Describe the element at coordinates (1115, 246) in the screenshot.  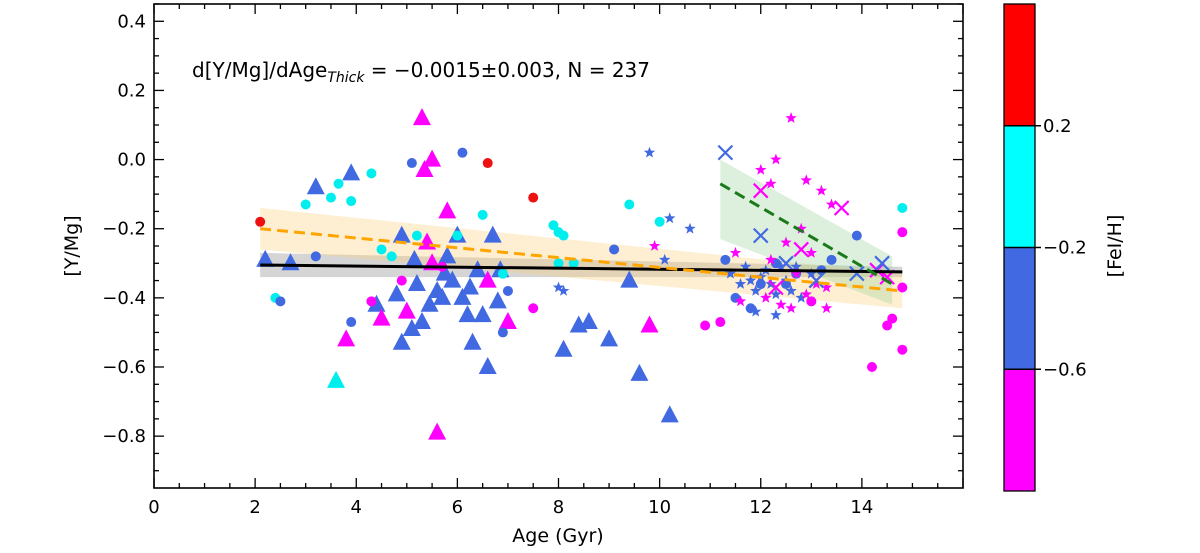
I see `colorbar-label: [FeI/H]` at that location.